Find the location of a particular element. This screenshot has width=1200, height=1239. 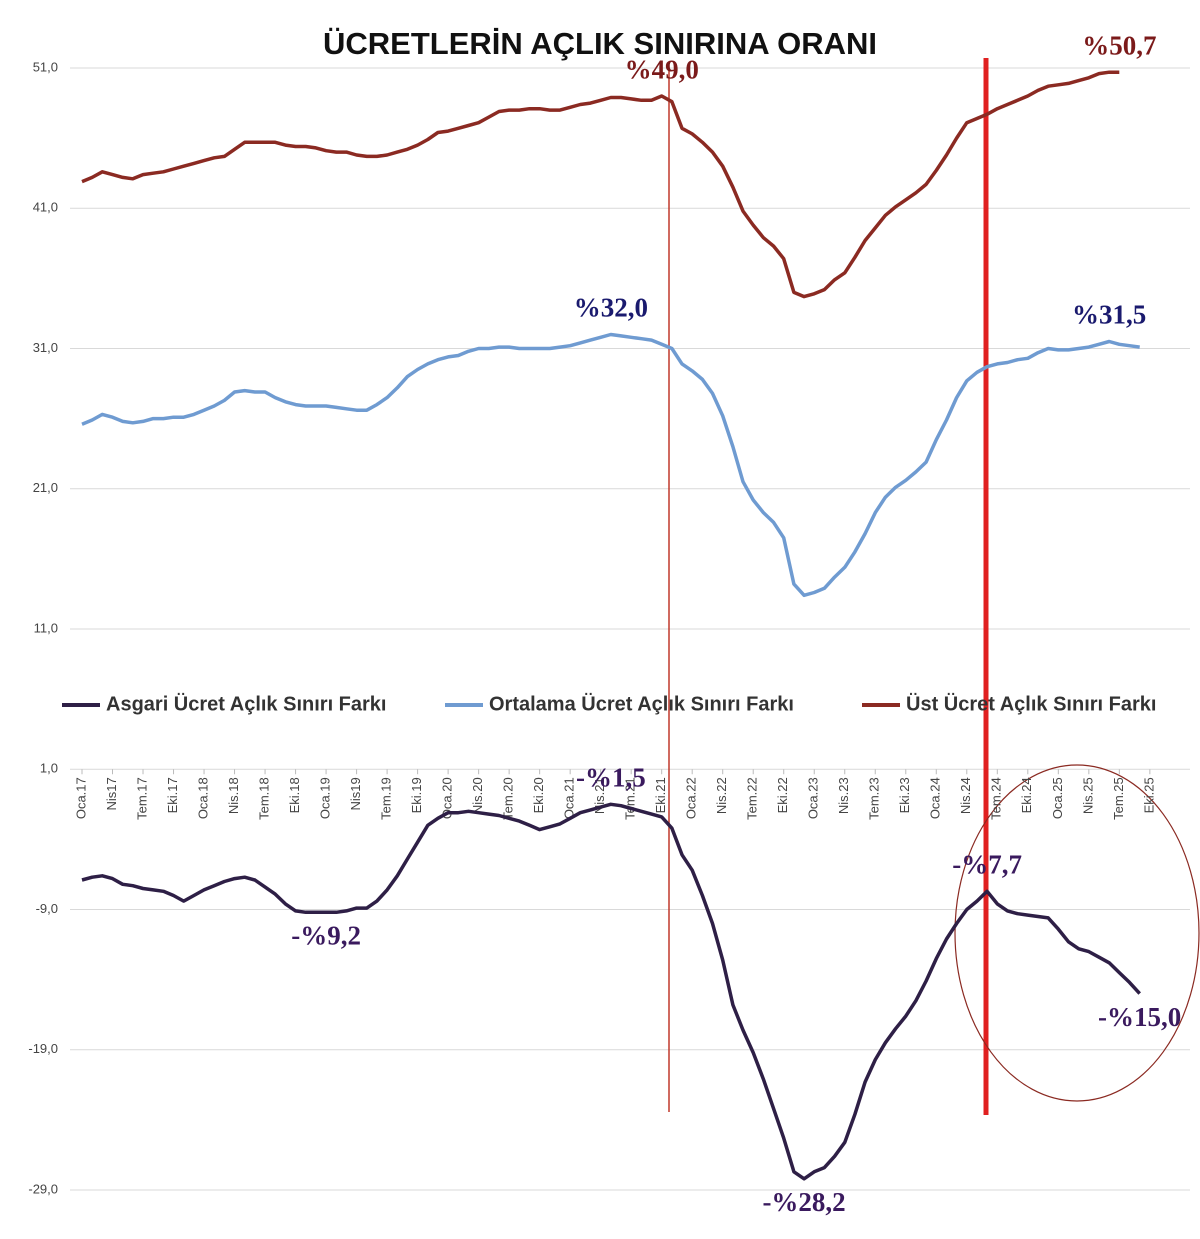

x-tick-label: Oca.20 is located at coordinates (447, 798).